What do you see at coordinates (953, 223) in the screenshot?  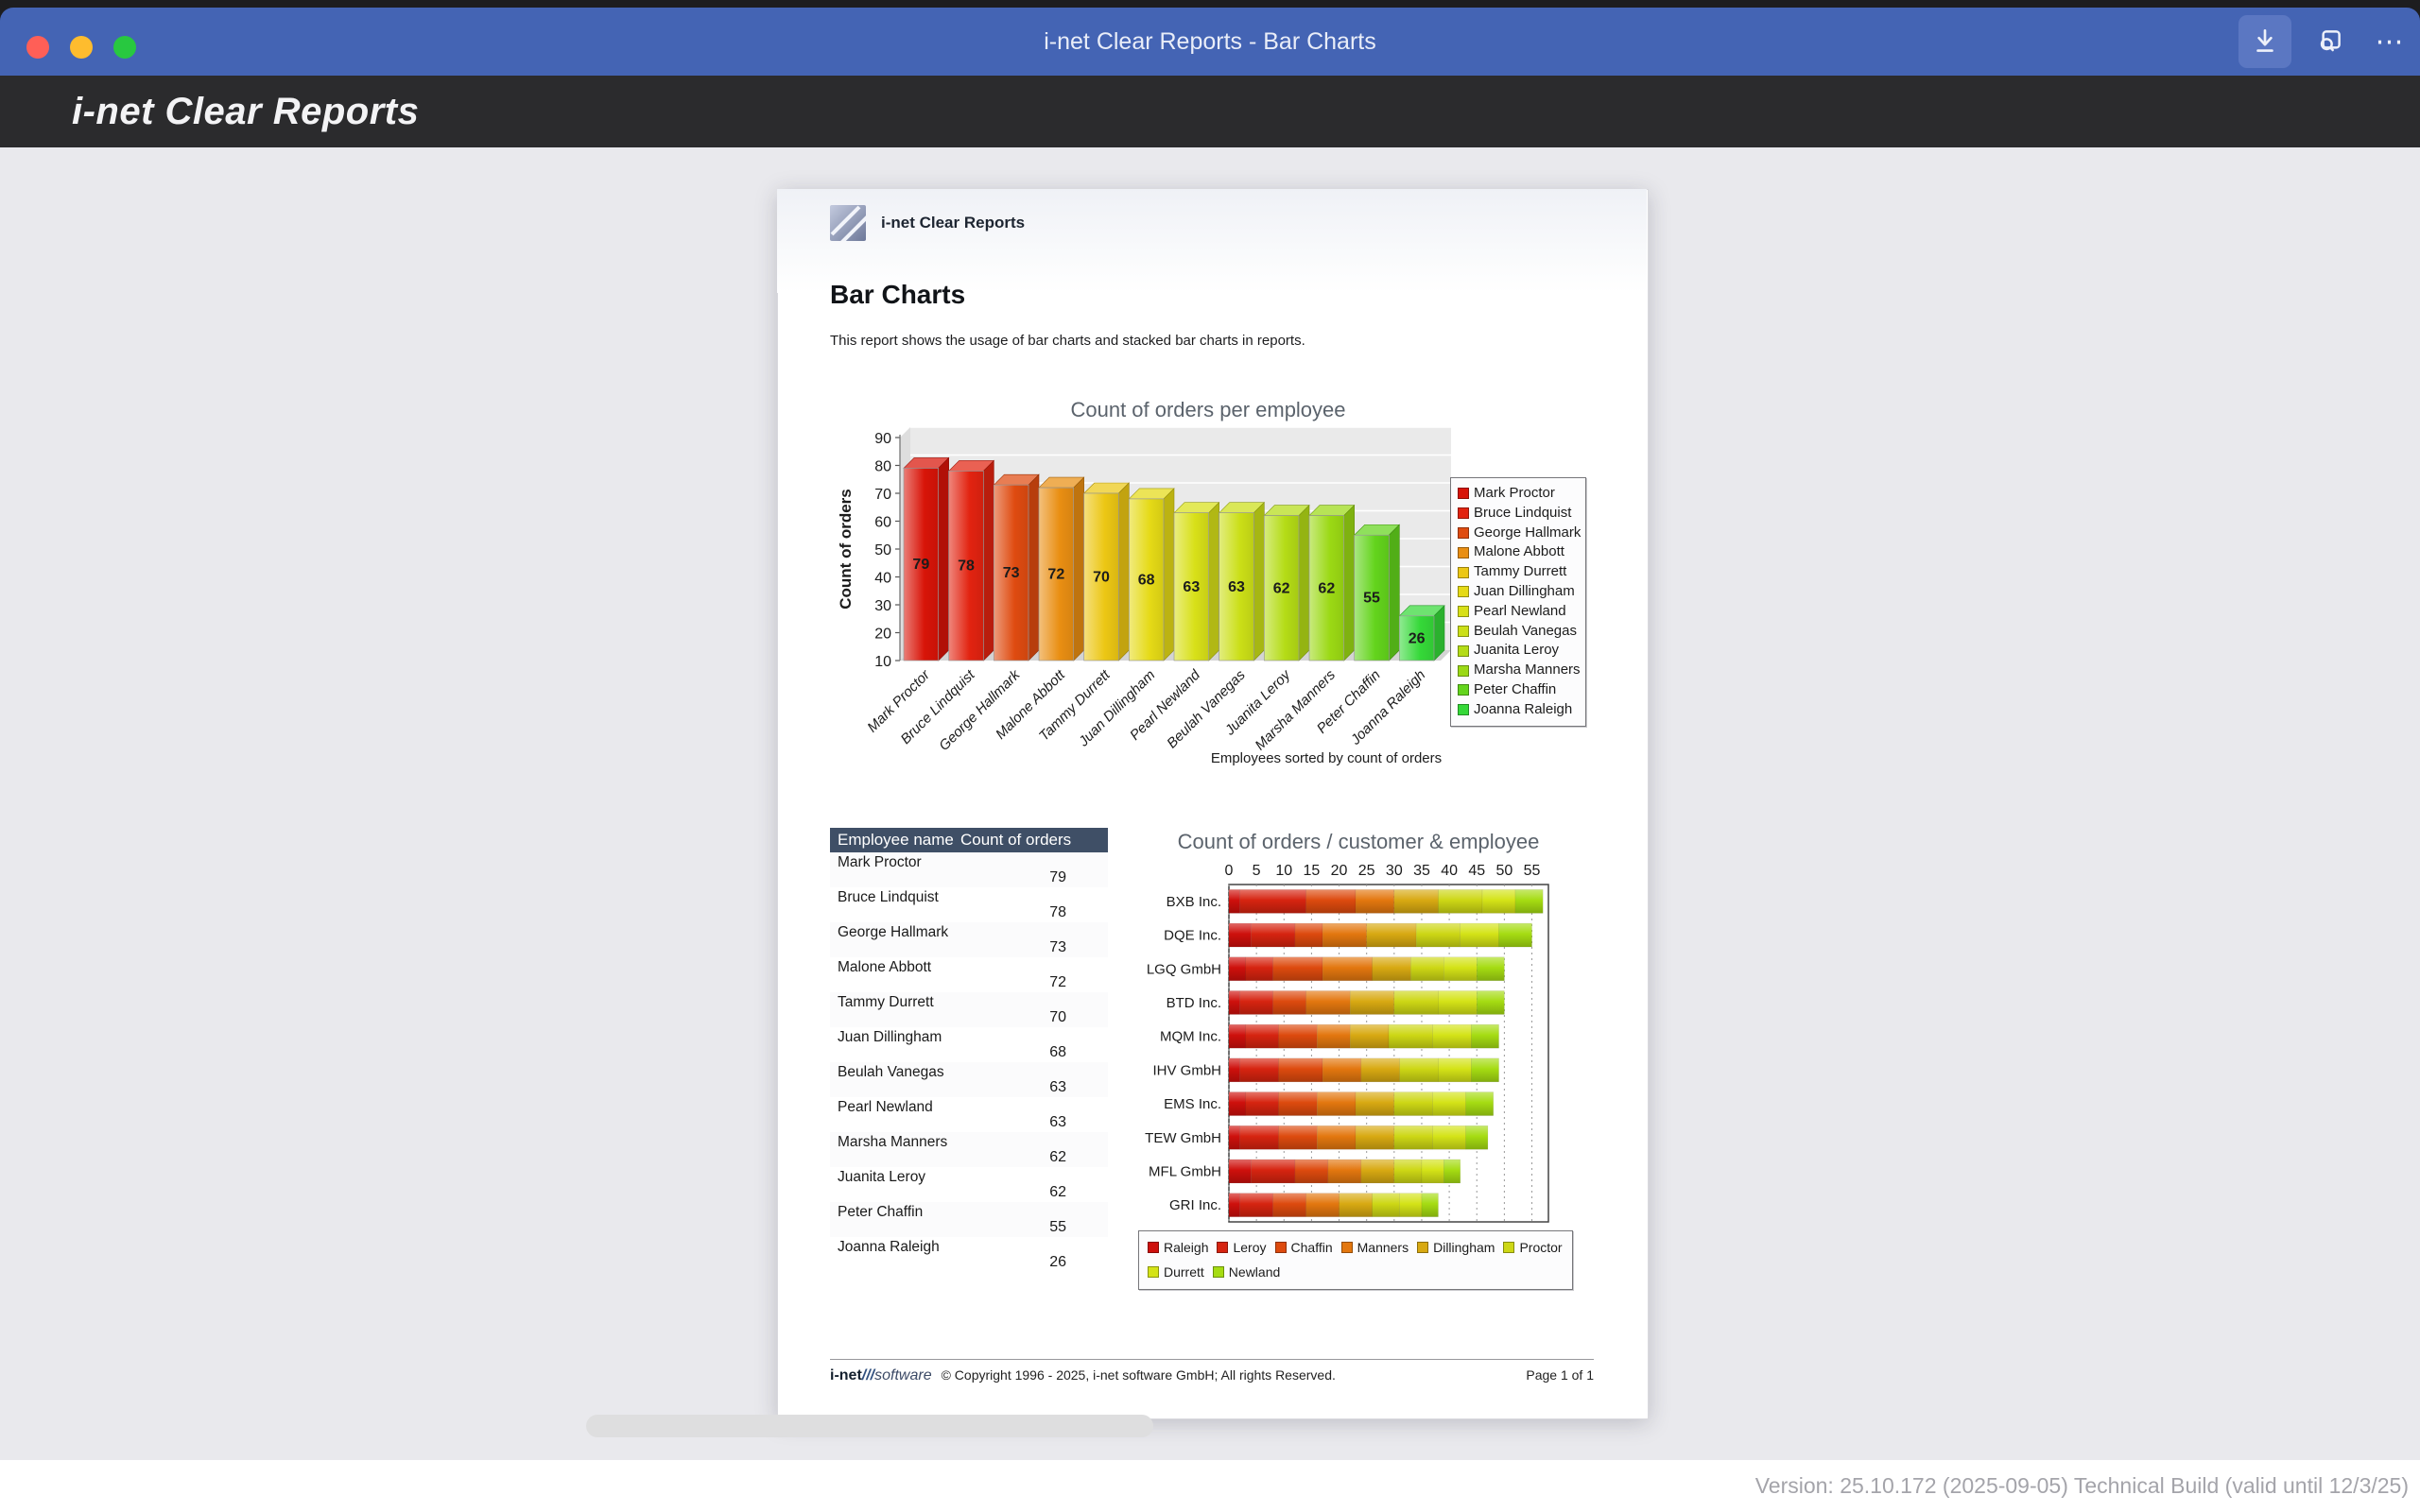 I see `report-brand-title: i-net Clear Reports` at bounding box center [953, 223].